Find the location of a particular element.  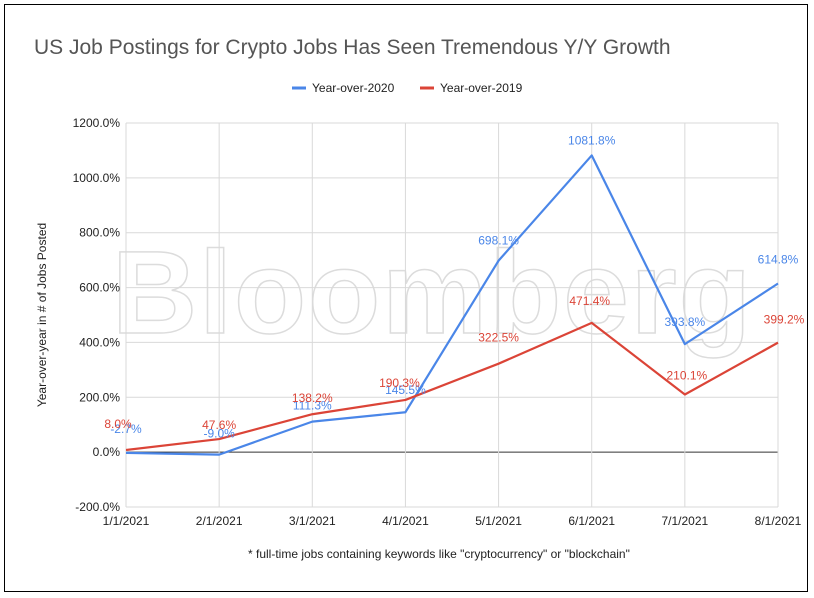

y-tick-label: 200.0% is located at coordinates (99, 397).